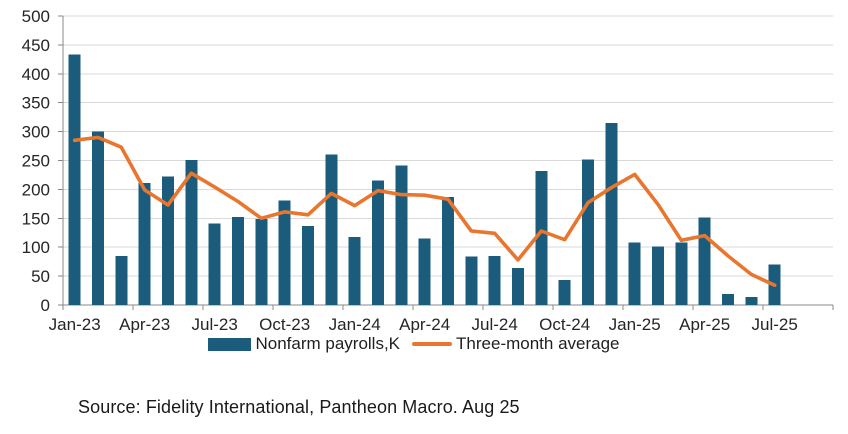 The width and height of the screenshot is (848, 434). I want to click on y-tick-label: 0, so click(45, 305).